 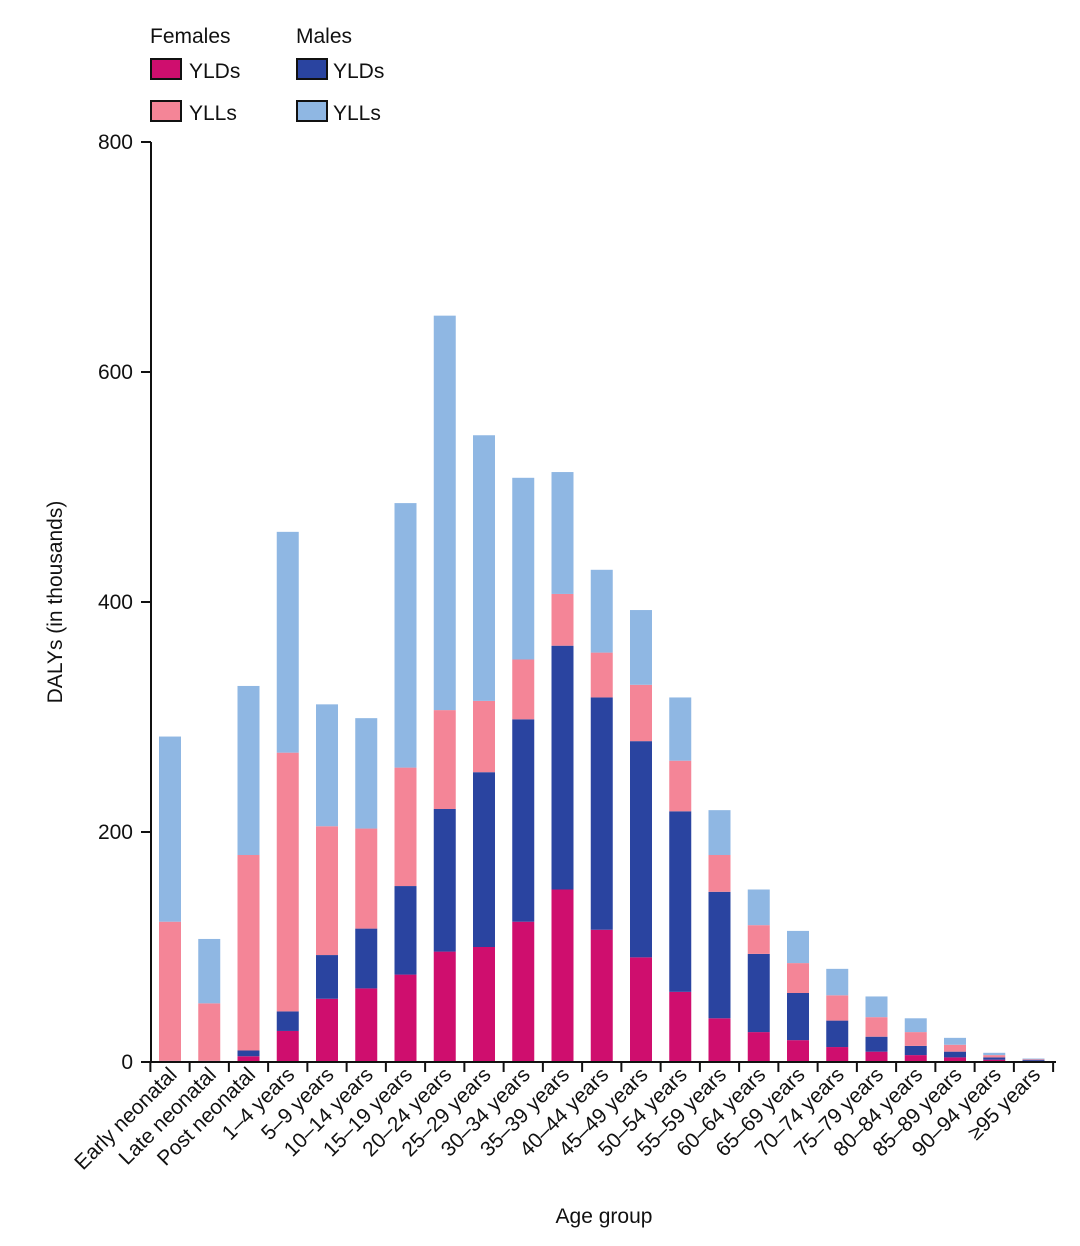 What do you see at coordinates (366, 958) in the screenshot?
I see `bar-10-14-years-males-ylds` at bounding box center [366, 958].